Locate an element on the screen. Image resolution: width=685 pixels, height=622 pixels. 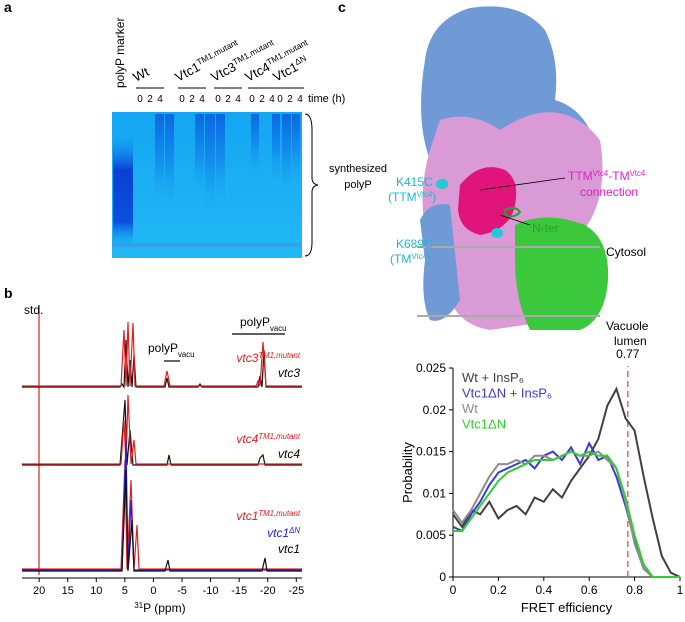
gel is located at coordinates (215, 185).